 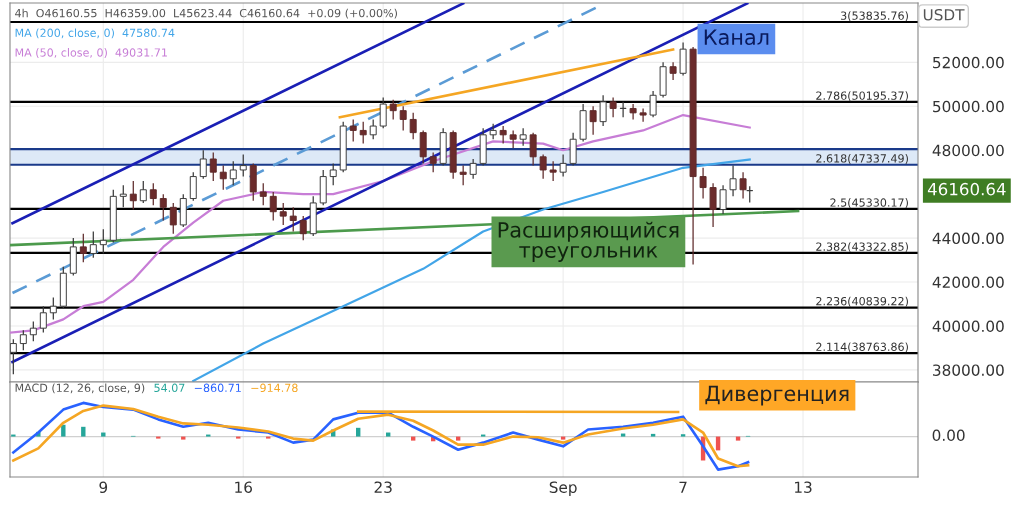 What do you see at coordinates (563, 488) in the screenshot?
I see `x-tick-label: Sep` at bounding box center [563, 488].